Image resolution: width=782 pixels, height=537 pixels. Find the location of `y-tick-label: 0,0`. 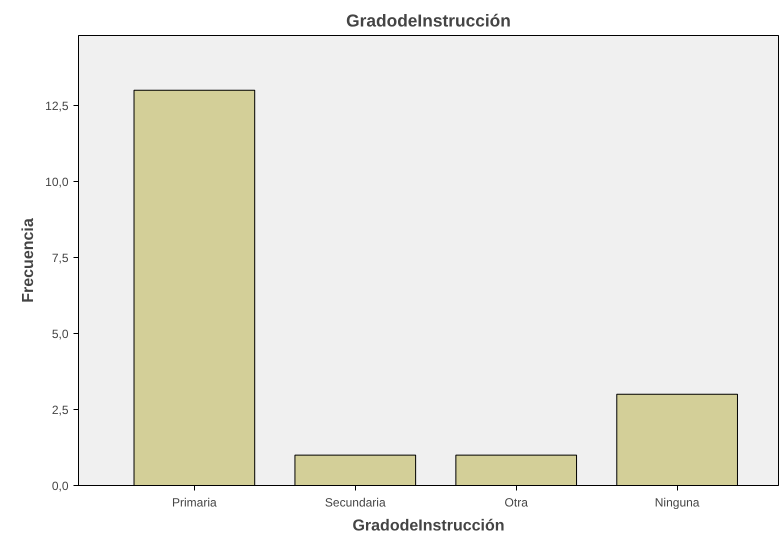

y-tick-label: 0,0 is located at coordinates (60, 486).